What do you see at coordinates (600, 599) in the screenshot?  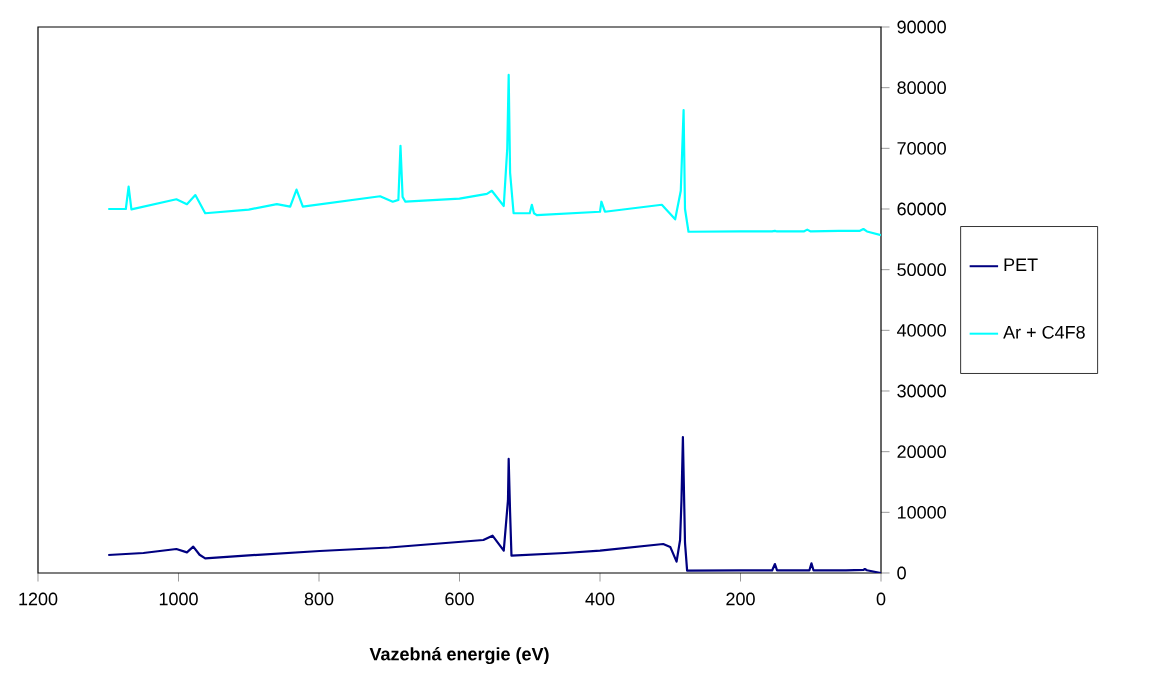 I see `x-tick-label: 400` at bounding box center [600, 599].